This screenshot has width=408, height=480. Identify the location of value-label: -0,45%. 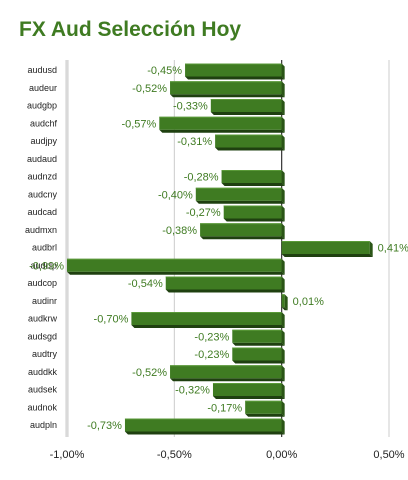
(164, 71).